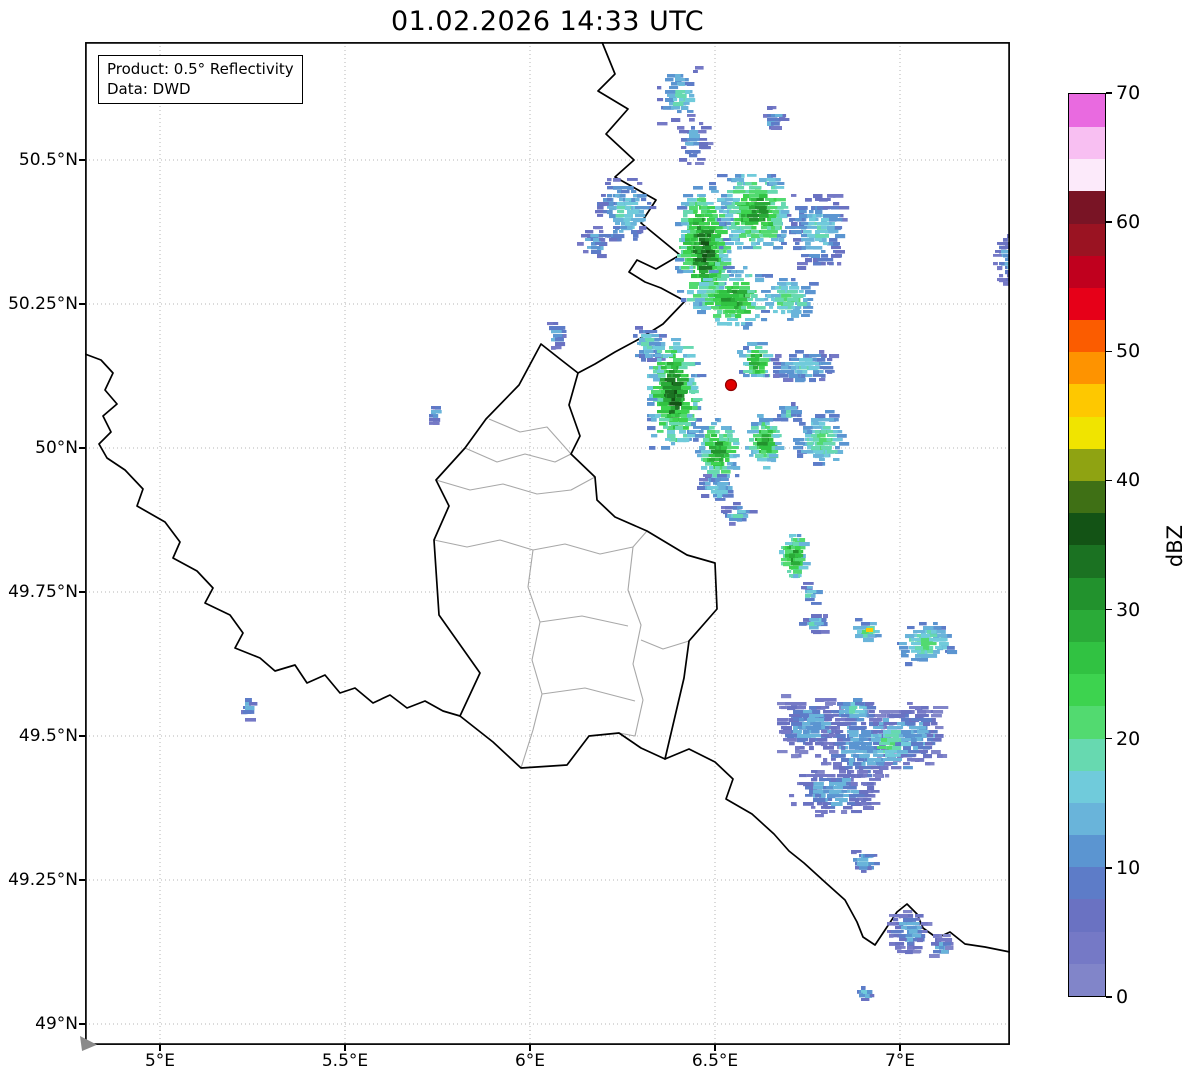  I want to click on region-borders, so click(561, 593).